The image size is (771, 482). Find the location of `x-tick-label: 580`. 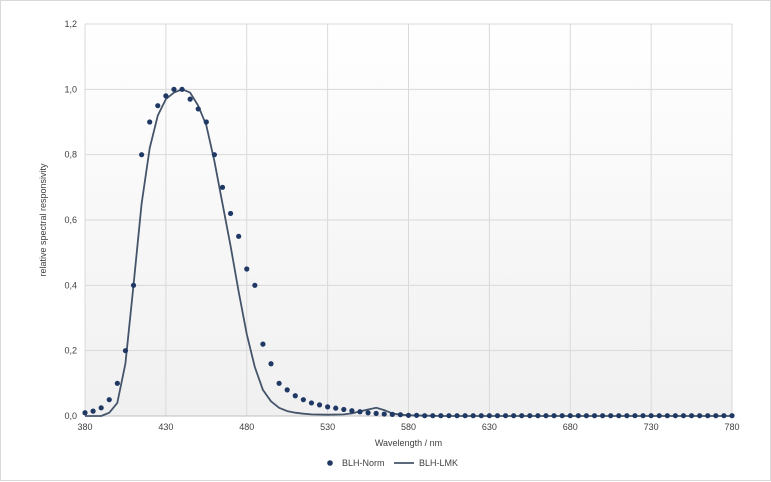

x-tick-label: 580 is located at coordinates (408, 427).